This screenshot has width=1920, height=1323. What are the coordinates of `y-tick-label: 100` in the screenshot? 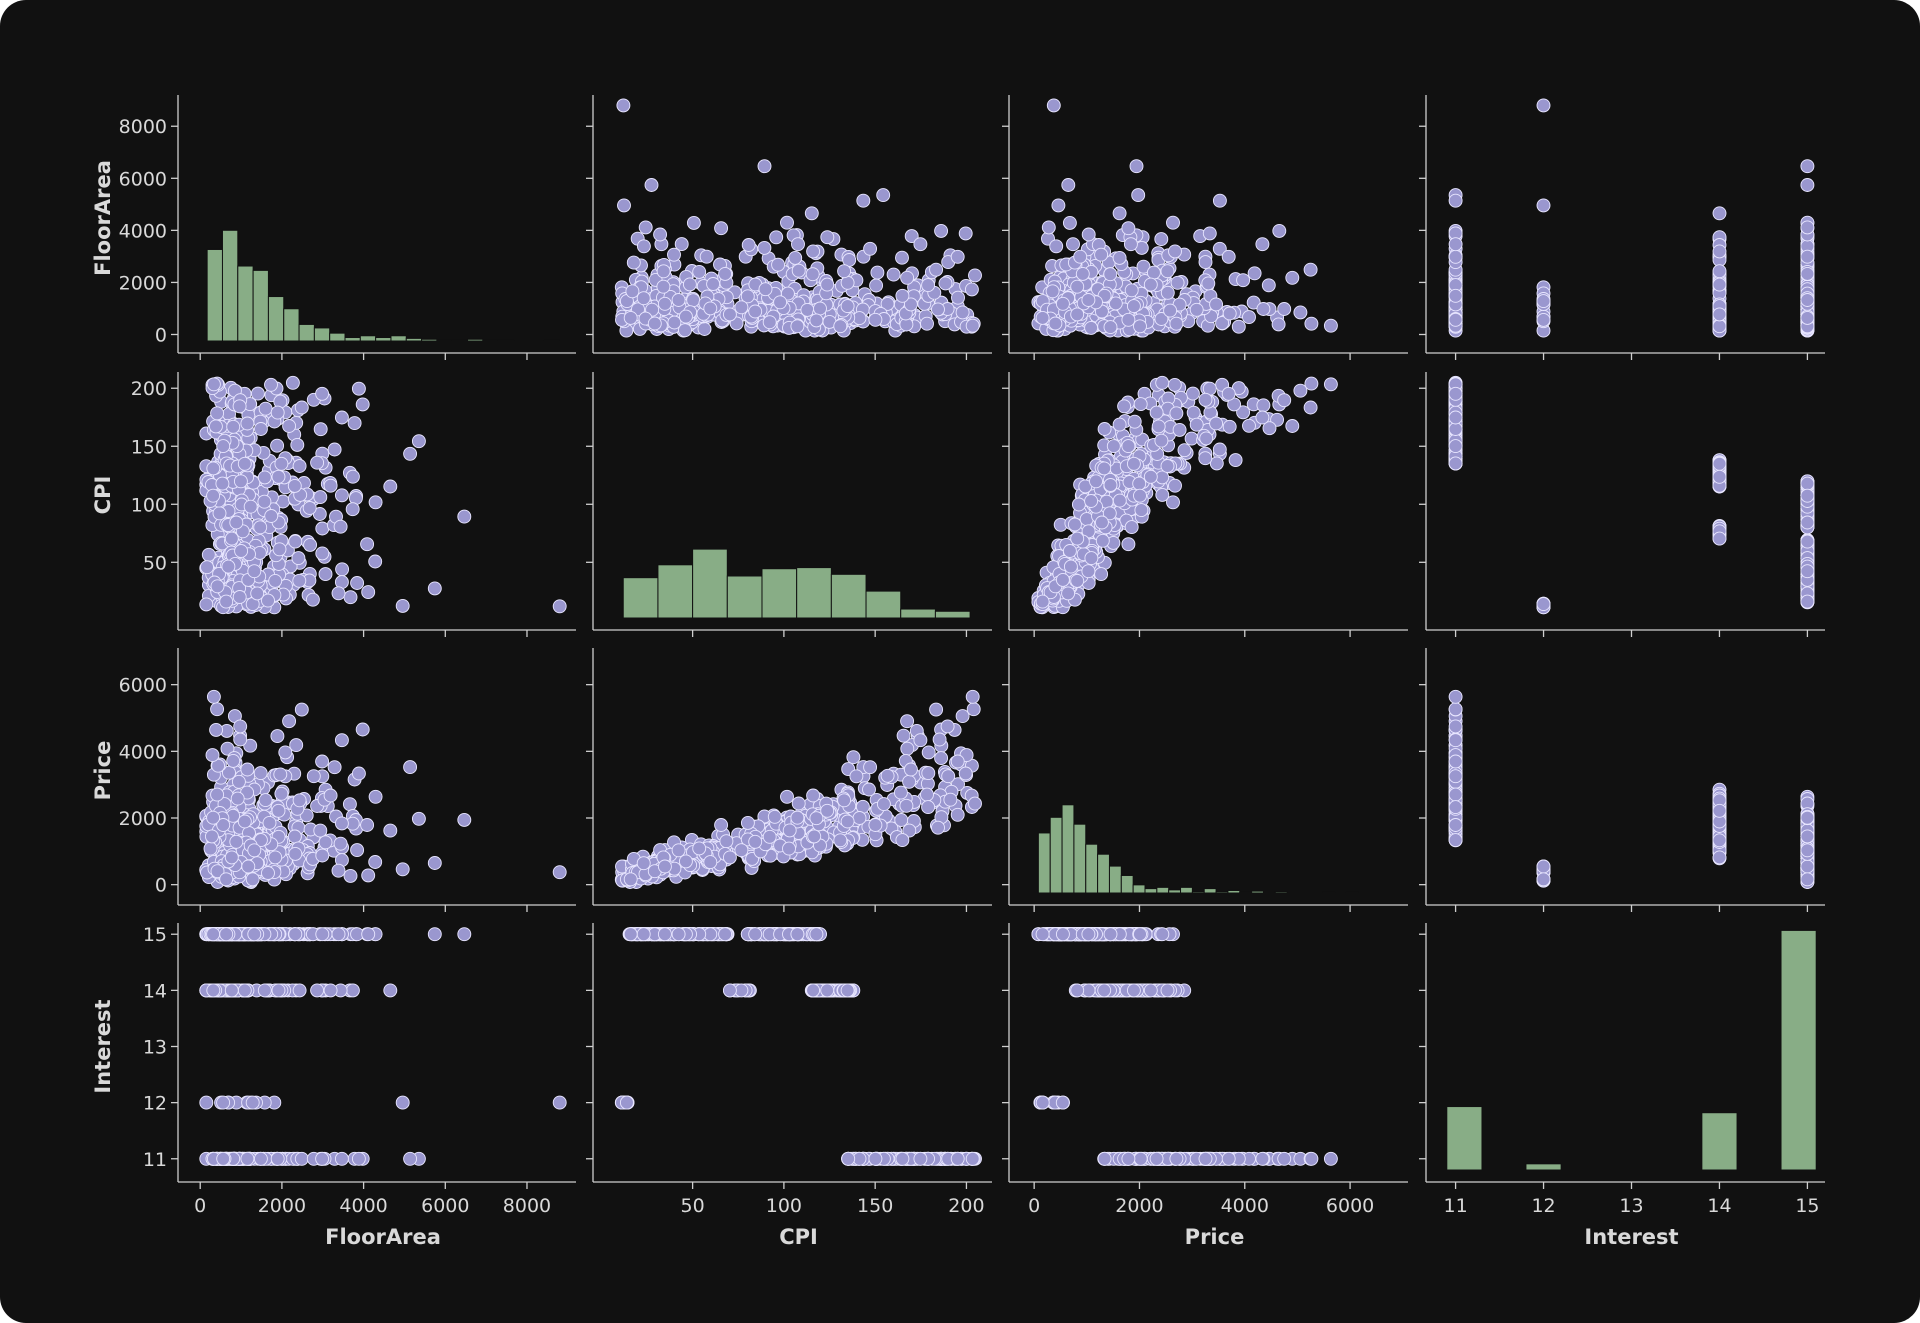 It's located at (149, 505).